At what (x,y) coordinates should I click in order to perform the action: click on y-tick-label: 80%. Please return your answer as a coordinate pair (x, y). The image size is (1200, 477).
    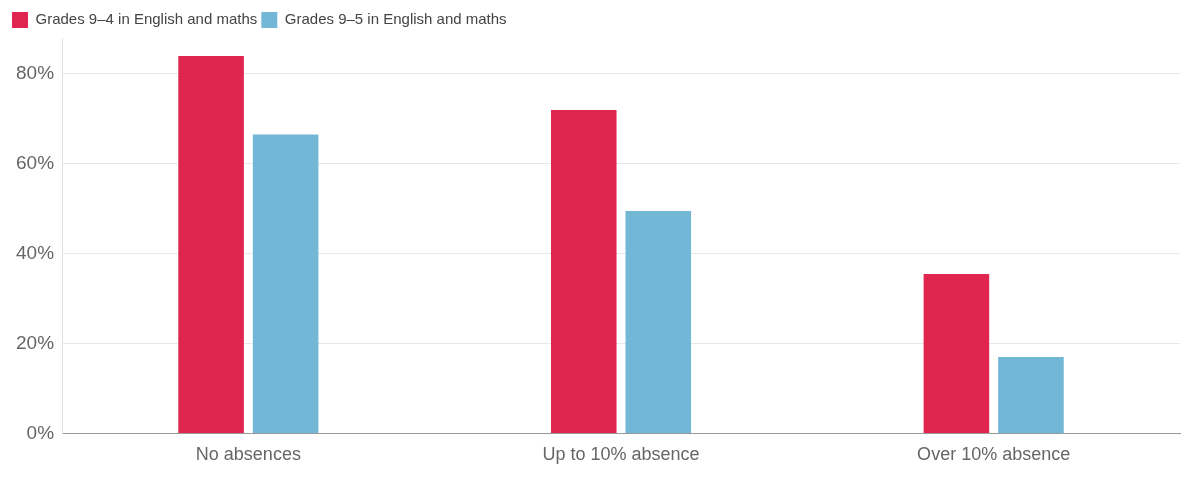
    Looking at the image, I should click on (35, 73).